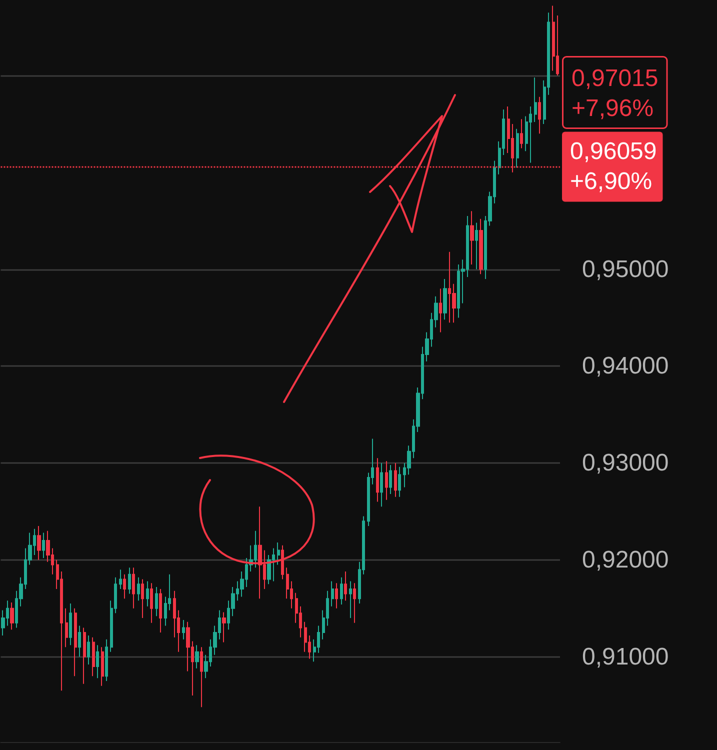 The width and height of the screenshot is (717, 750). I want to click on y-tick-label: 0,92000, so click(625, 560).